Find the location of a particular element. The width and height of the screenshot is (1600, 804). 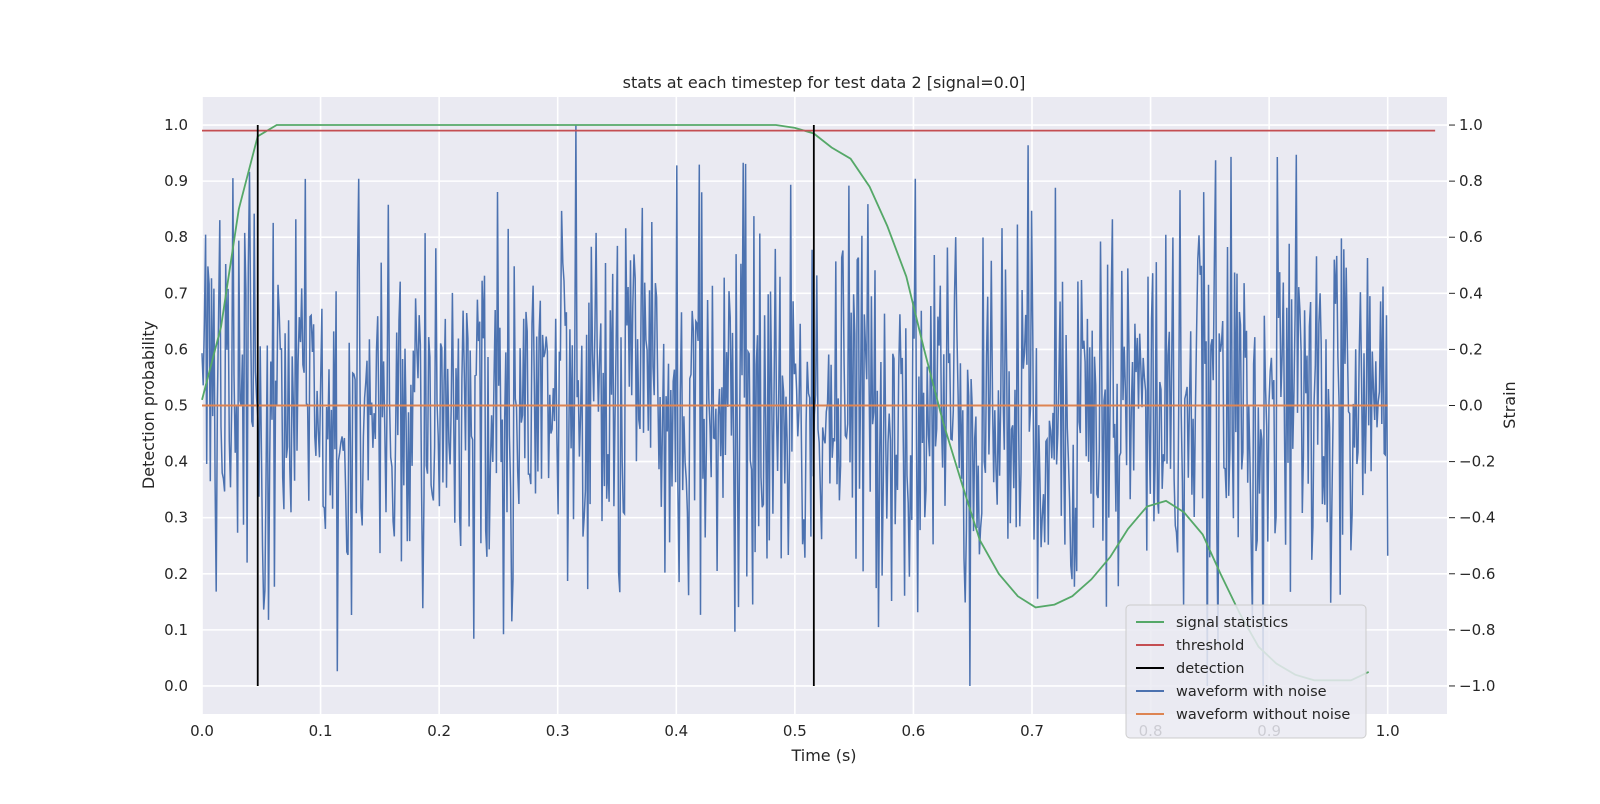

legend-label: waveform without noise is located at coordinates (1263, 715).